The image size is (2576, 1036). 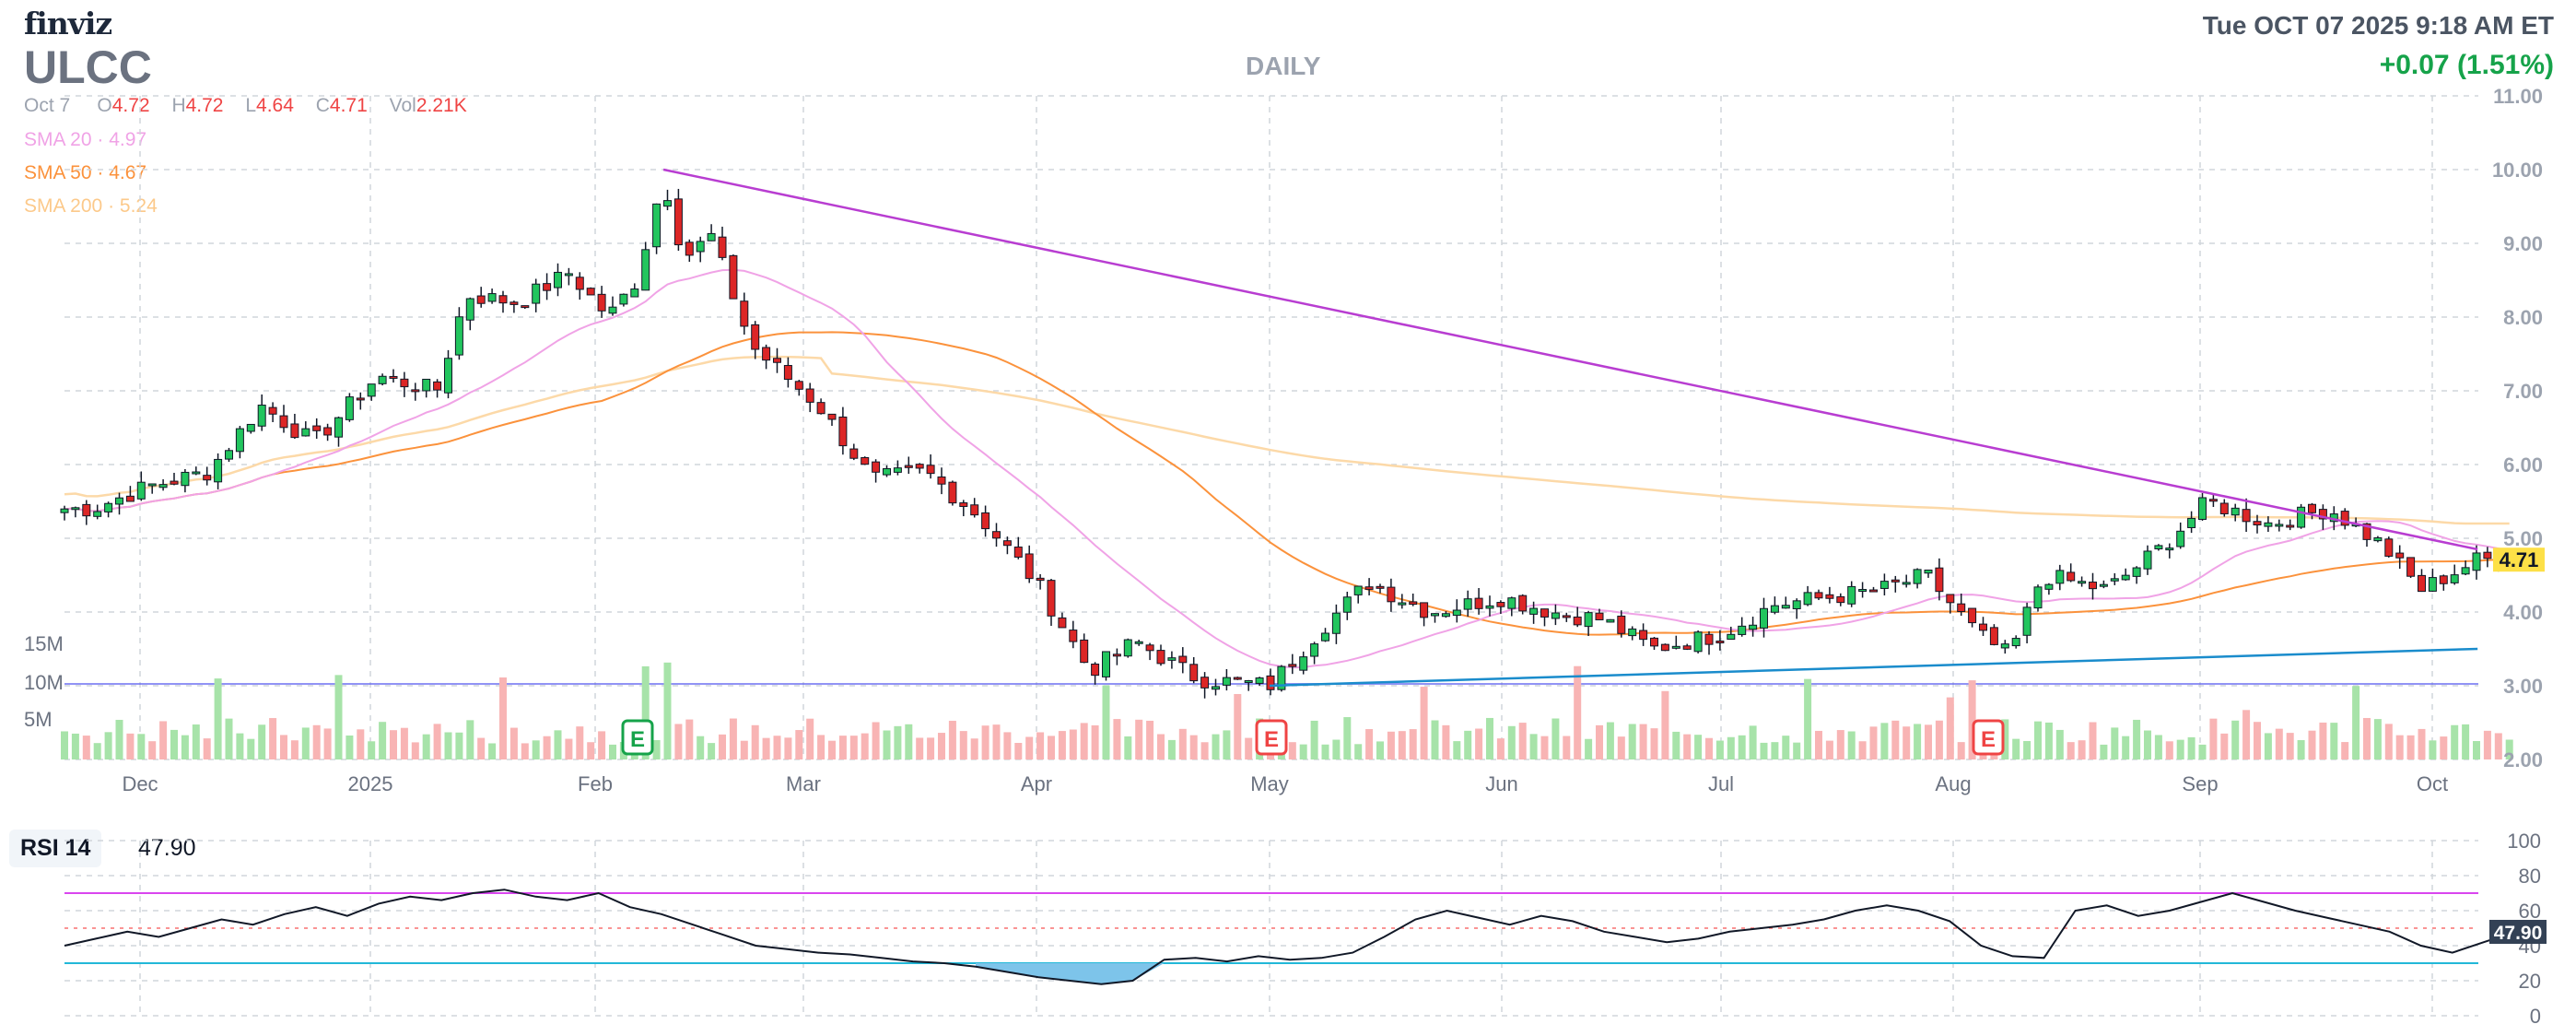 I want to click on ohlc-legend: Oct 7 O4.72 H4.72 L4.64 C4.71 Vol2.21K, so click(x=254, y=106).